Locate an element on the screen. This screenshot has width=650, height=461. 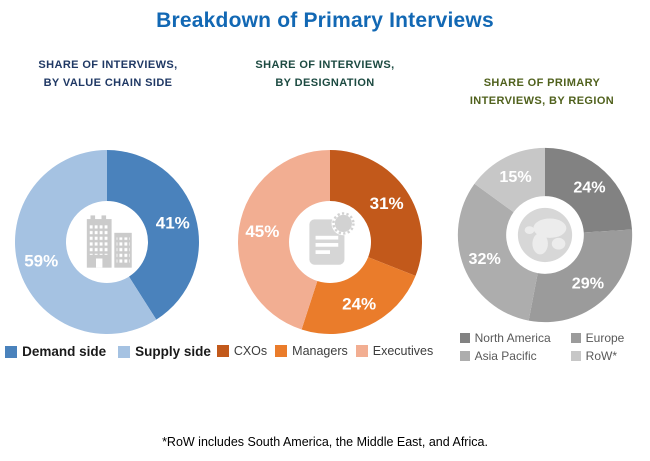
chart-title-line: INTERVIEWS, BY REGION is located at coordinates (542, 101).